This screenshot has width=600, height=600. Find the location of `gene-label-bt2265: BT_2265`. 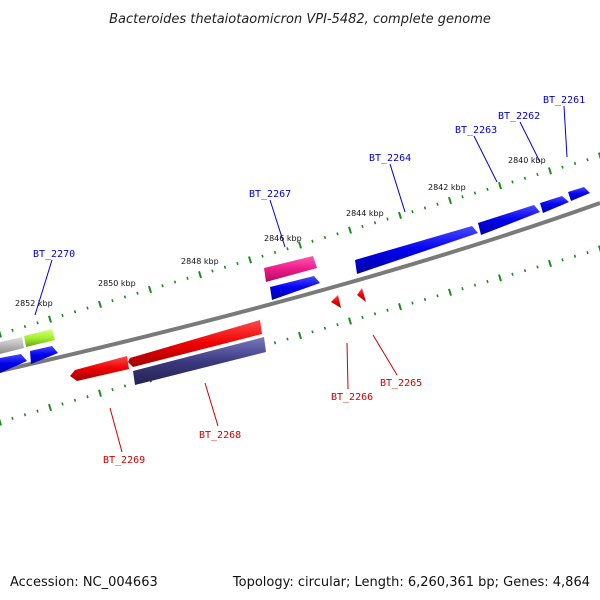

gene-label-bt2265: BT_2265 is located at coordinates (401, 383).